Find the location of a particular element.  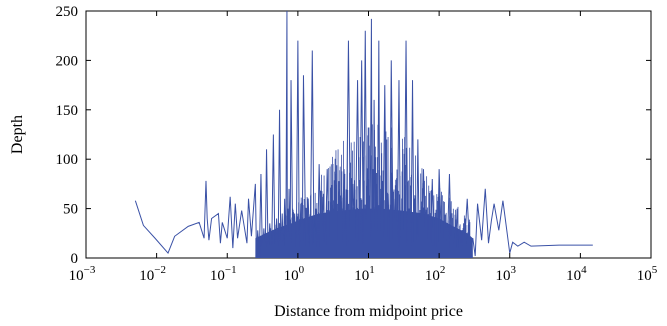

y-tick-label: 0 is located at coordinates (75, 259).